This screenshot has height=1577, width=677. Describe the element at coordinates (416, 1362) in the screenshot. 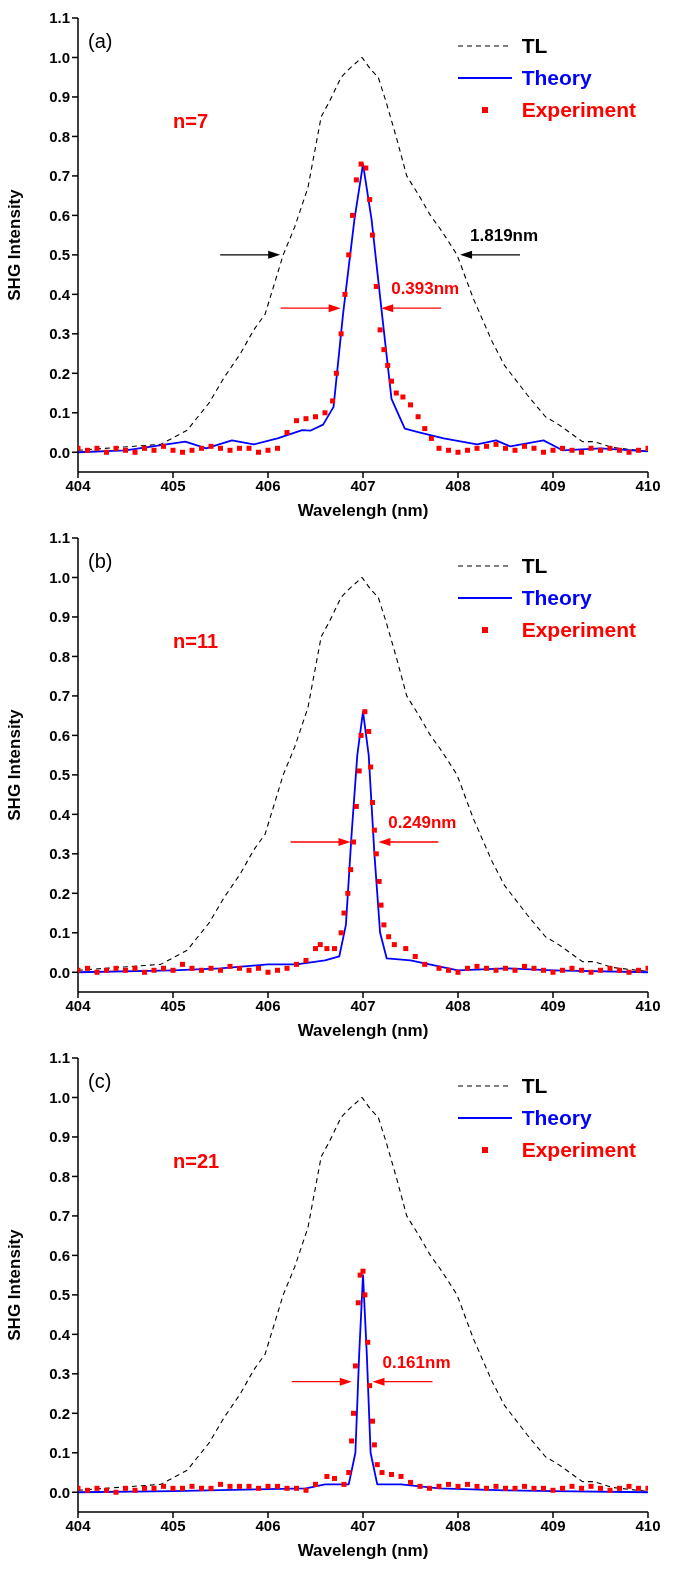

I see `annotation: 0.161nm` at that location.